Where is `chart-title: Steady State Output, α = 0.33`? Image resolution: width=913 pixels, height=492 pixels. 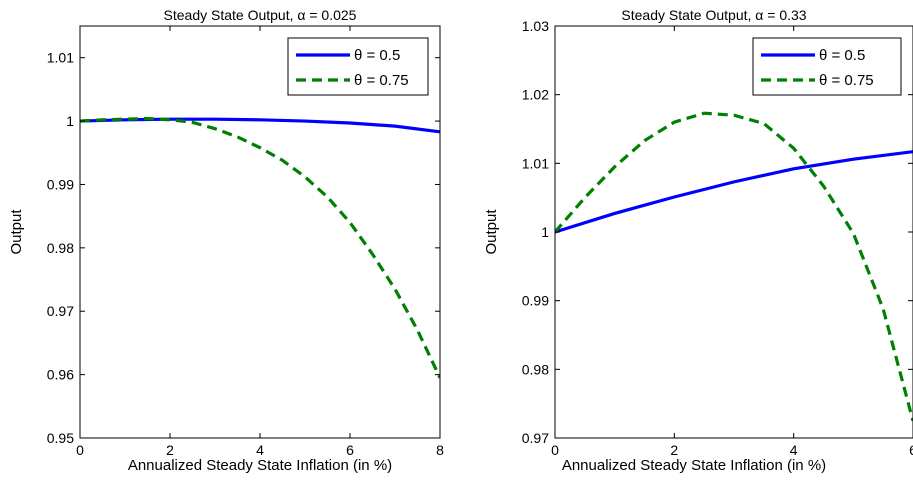
chart-title: Steady State Output, α = 0.33 is located at coordinates (713, 15).